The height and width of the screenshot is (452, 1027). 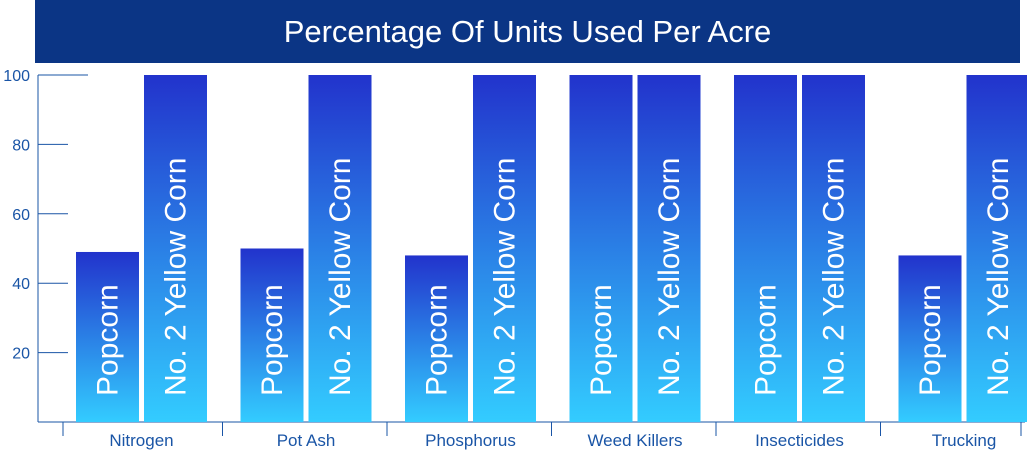 I want to click on chart-title-bar: Percentage Of Units Used Per Acre, so click(x=527, y=31).